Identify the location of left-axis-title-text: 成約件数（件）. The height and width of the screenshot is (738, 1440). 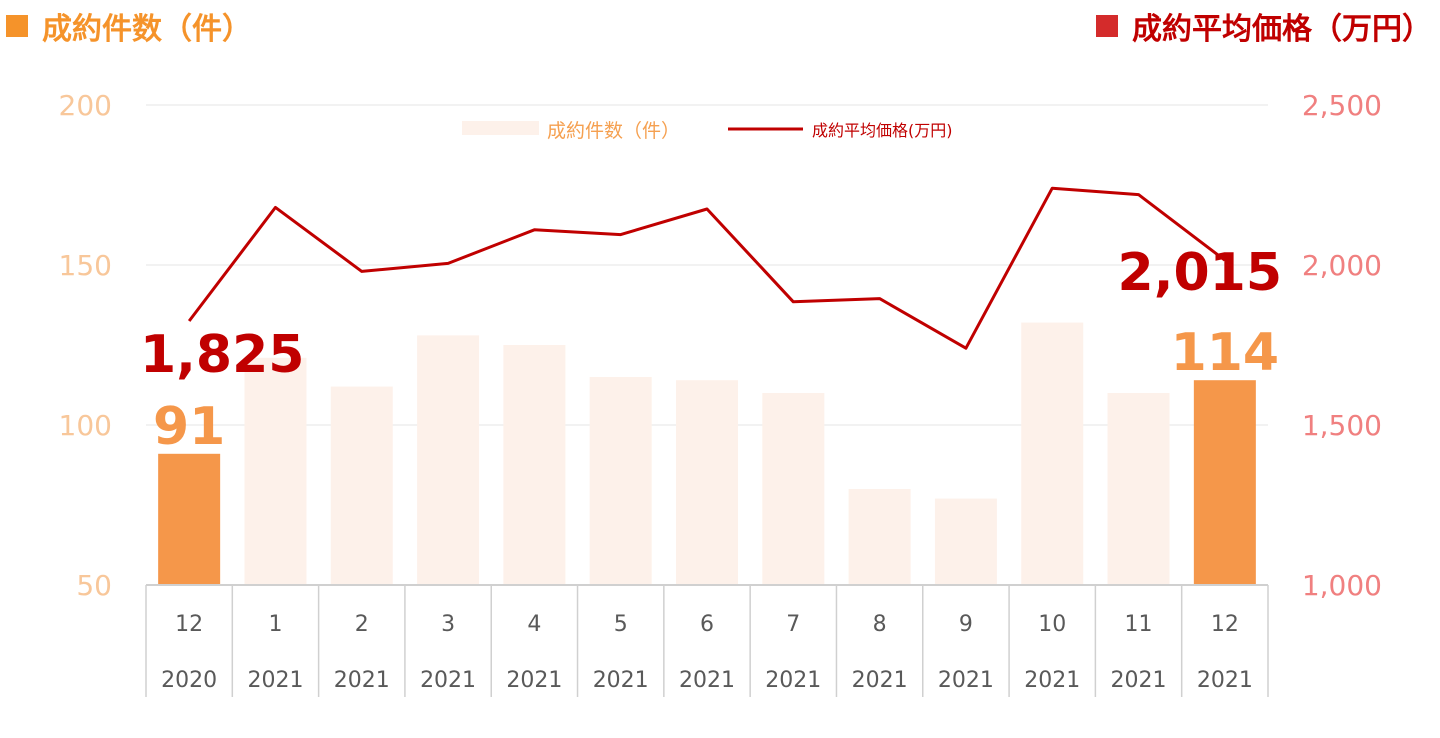
(147, 29).